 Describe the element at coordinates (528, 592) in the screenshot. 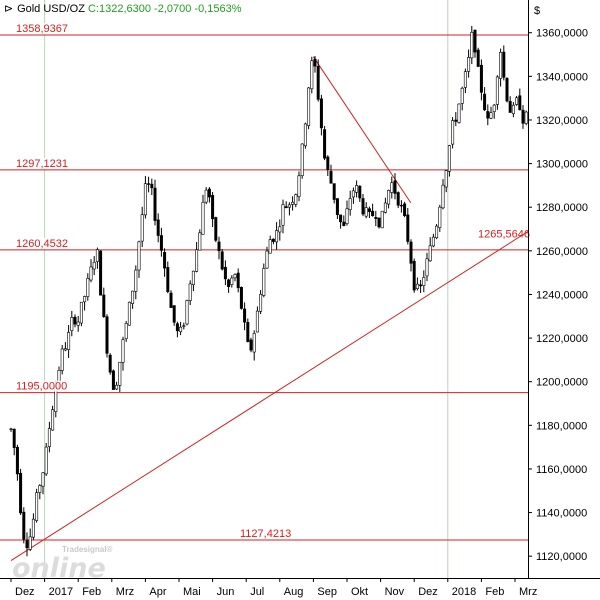

I see `x-tick-label: Mrz` at that location.